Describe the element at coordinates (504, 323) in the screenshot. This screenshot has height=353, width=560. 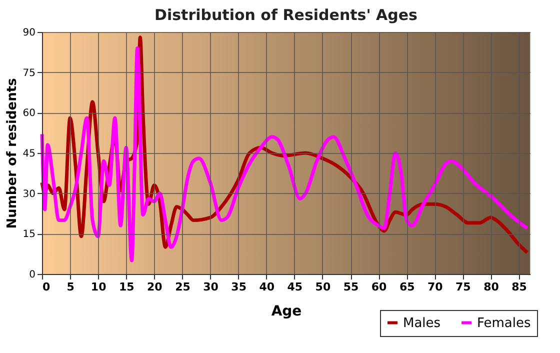
I see `legend-label: Females` at that location.